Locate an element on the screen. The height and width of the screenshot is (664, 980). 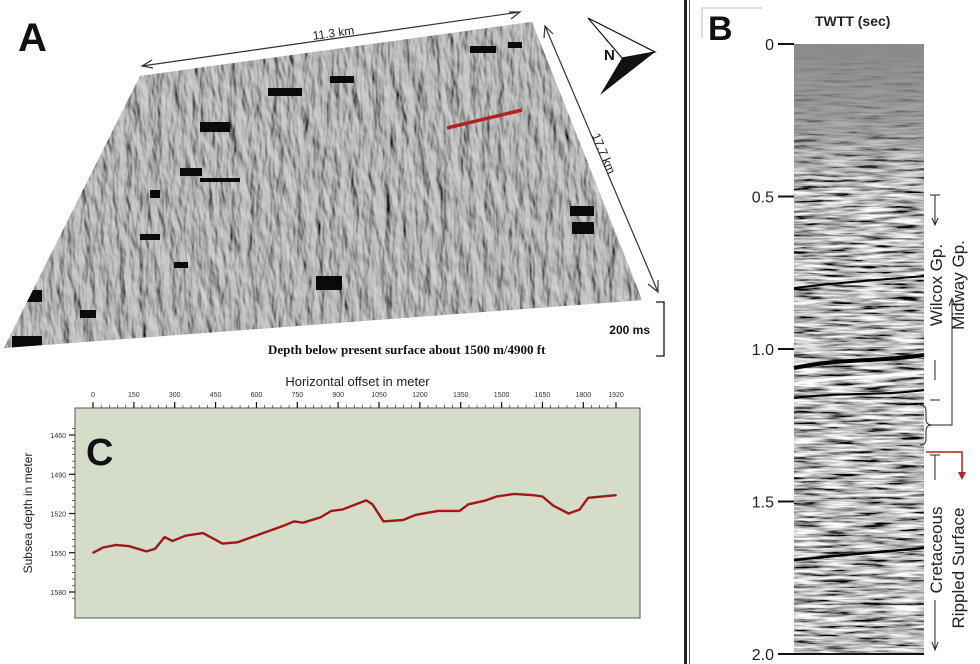
panel-a-letter: A is located at coordinates (32, 38).